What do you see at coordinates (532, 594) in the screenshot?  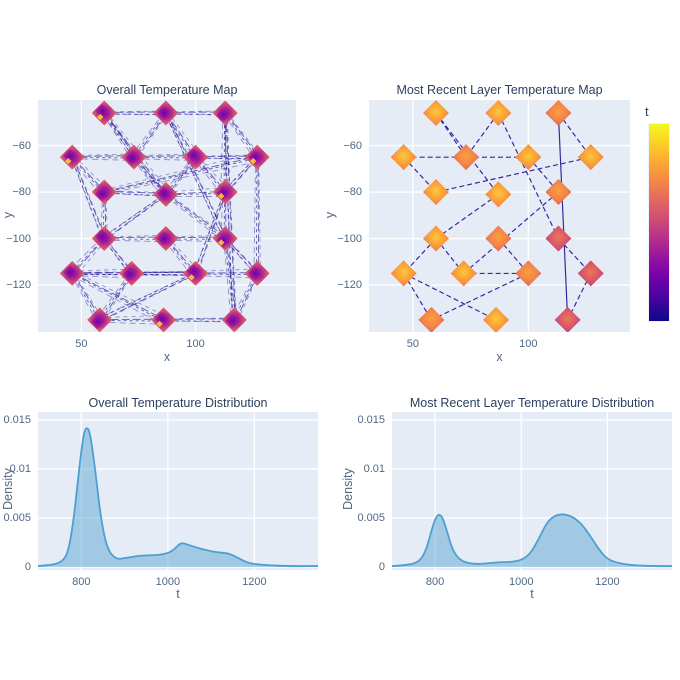 I see `x-axis-title-recent-density: t` at bounding box center [532, 594].